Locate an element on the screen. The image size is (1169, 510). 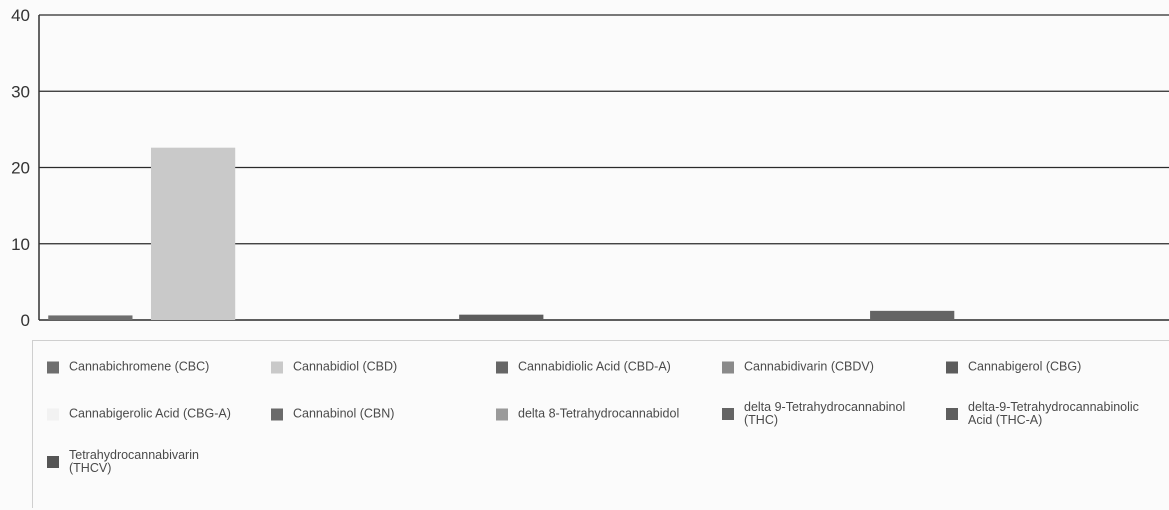
legend-label: Cannabinol (CBN) is located at coordinates (344, 413).